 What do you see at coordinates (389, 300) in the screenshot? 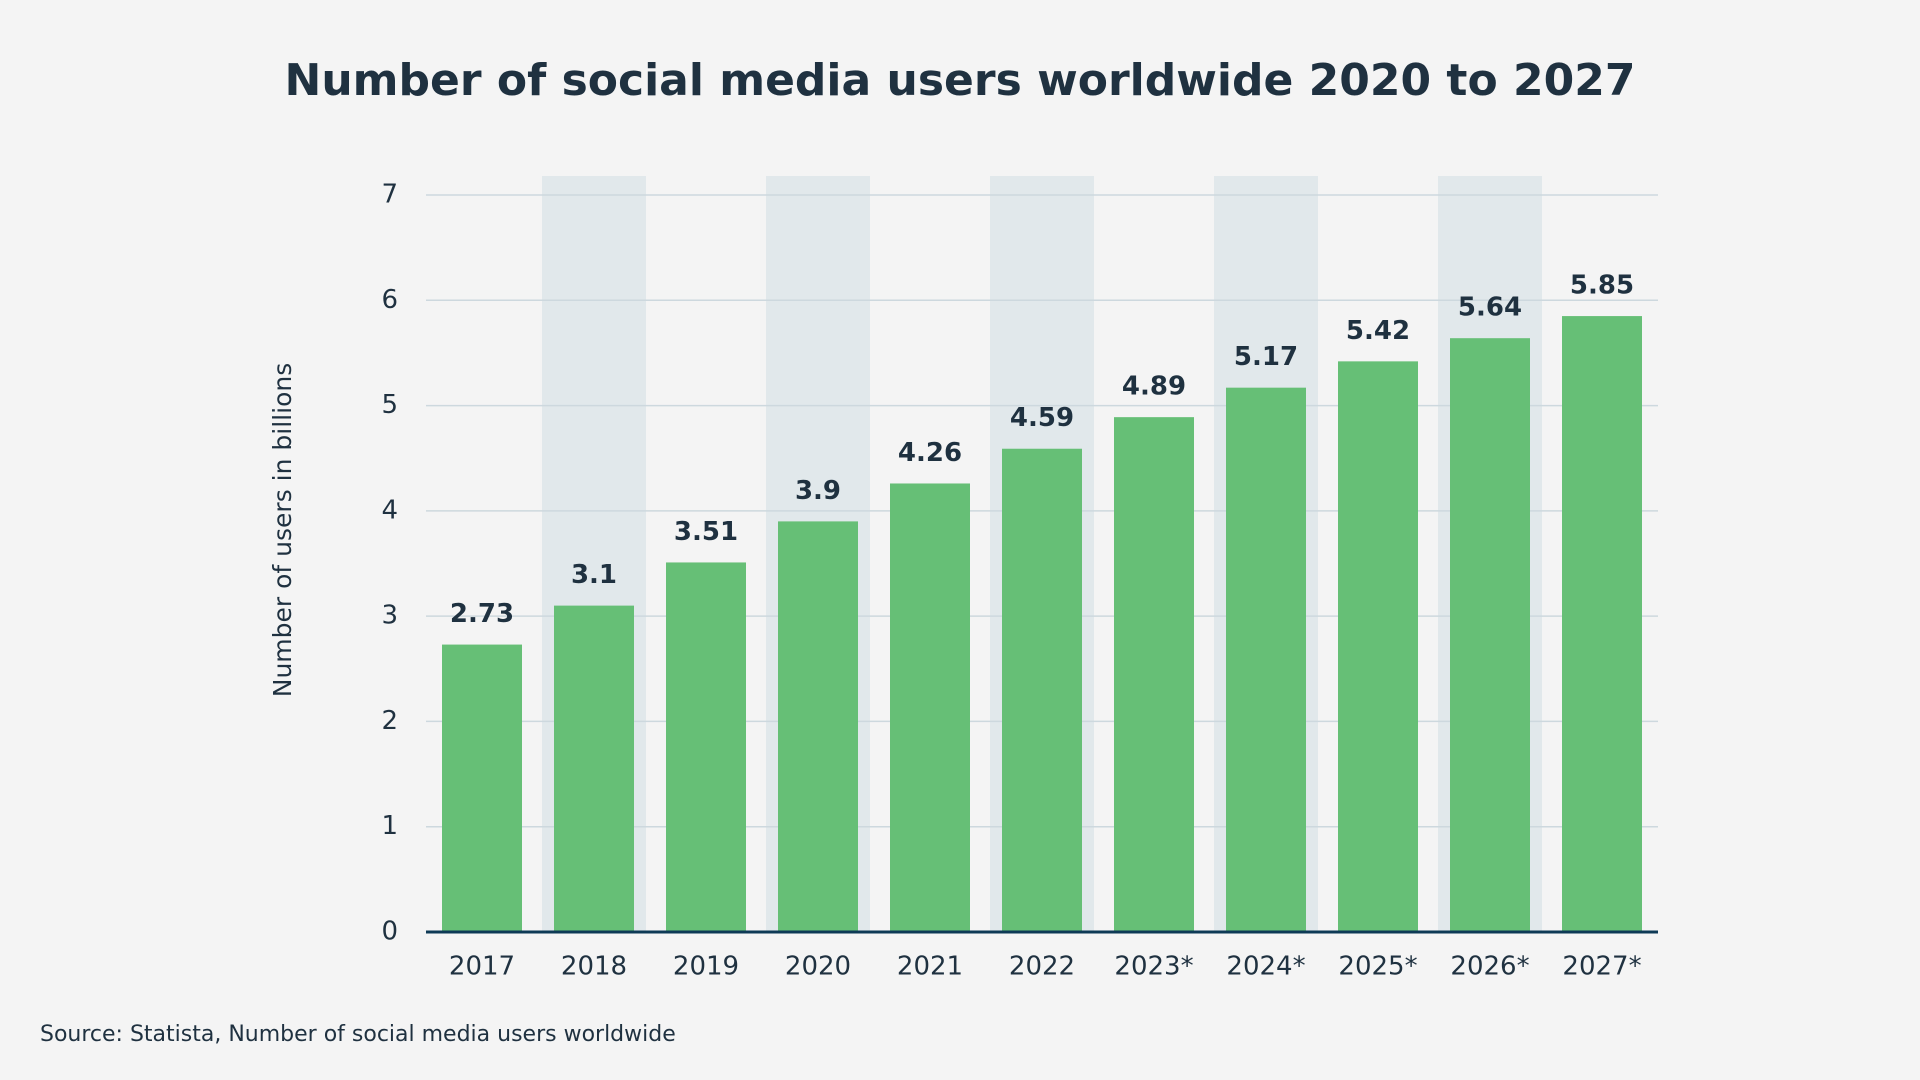
I see `y-tick-label: 6` at bounding box center [389, 300].